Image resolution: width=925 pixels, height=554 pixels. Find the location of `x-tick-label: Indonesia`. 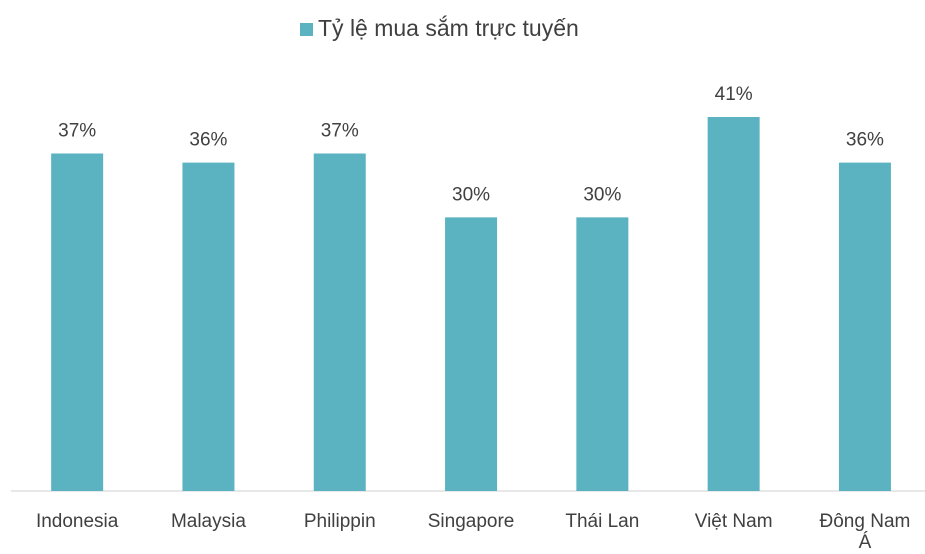

x-tick-label: Indonesia is located at coordinates (77, 521).